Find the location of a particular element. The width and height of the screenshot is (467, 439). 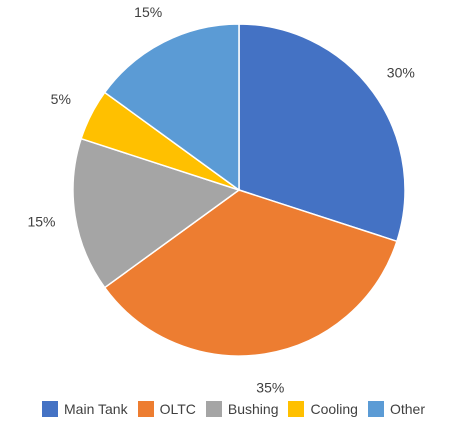

legend-swatch-main-tank is located at coordinates (50, 409).